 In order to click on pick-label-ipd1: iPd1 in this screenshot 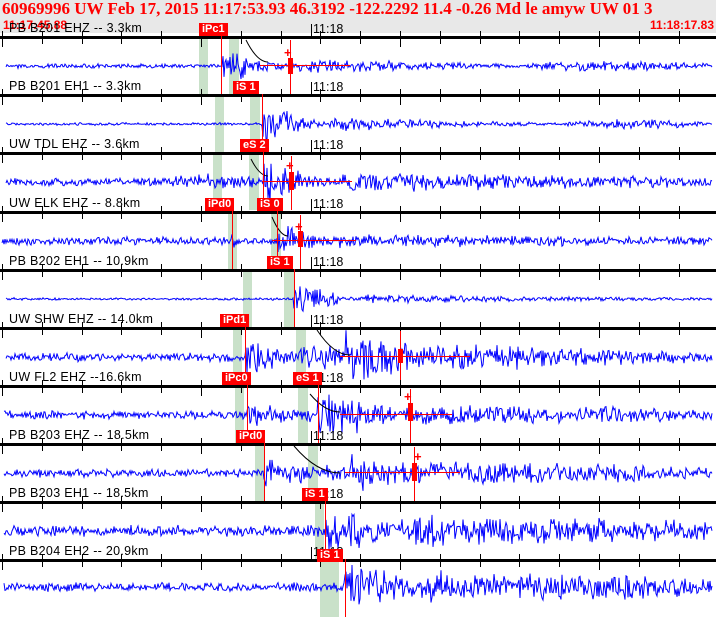, I will do `click(235, 320)`.